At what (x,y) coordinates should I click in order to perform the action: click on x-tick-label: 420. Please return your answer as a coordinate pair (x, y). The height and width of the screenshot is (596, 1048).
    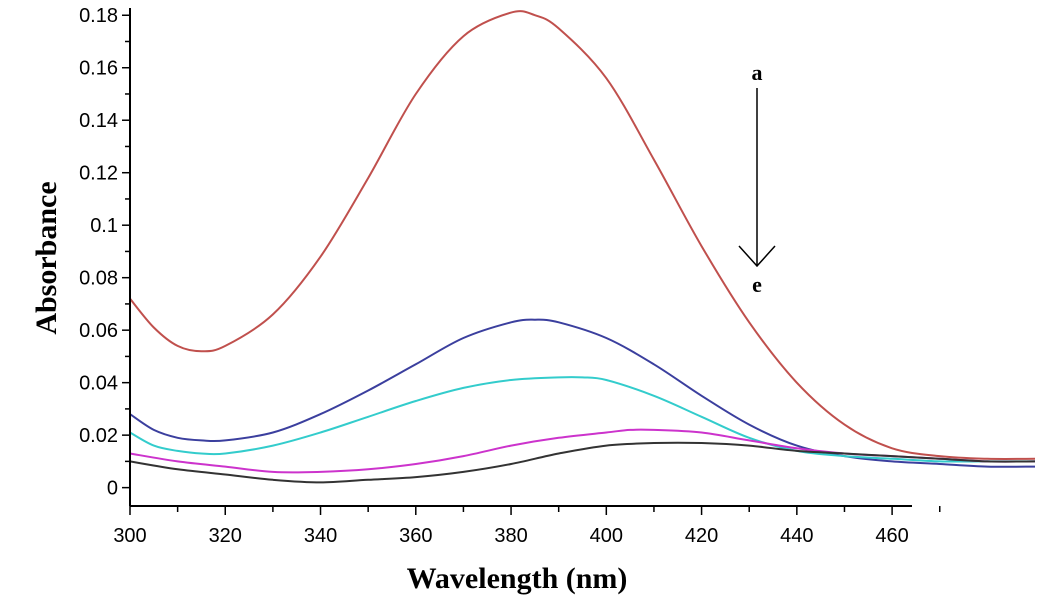
    Looking at the image, I should click on (701, 536).